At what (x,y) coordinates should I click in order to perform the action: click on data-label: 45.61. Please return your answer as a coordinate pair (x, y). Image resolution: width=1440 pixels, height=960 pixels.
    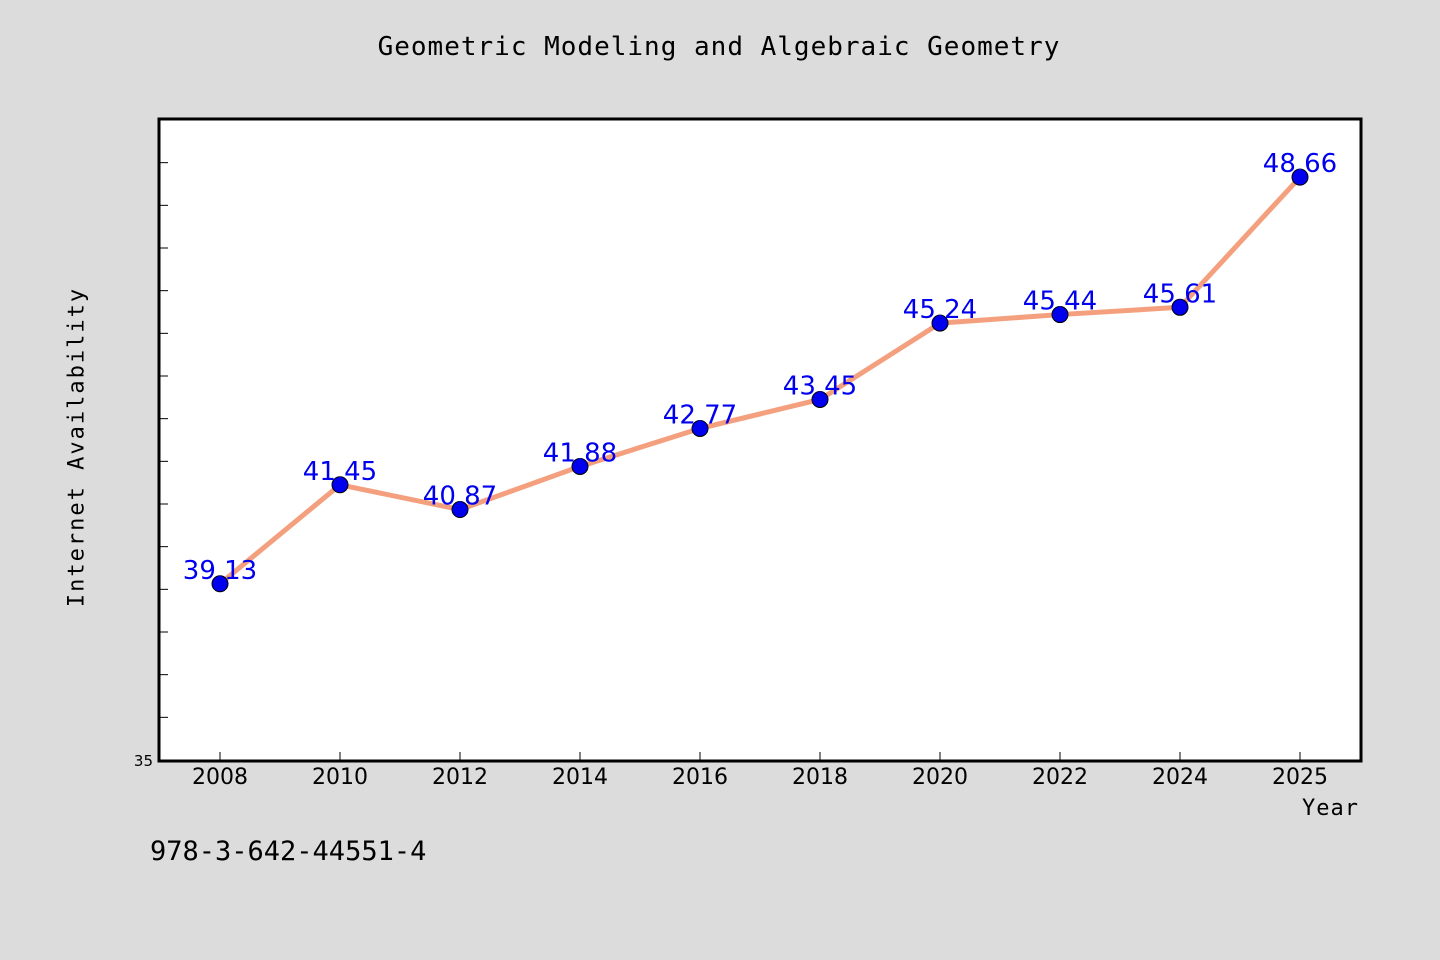
    Looking at the image, I should click on (1180, 294).